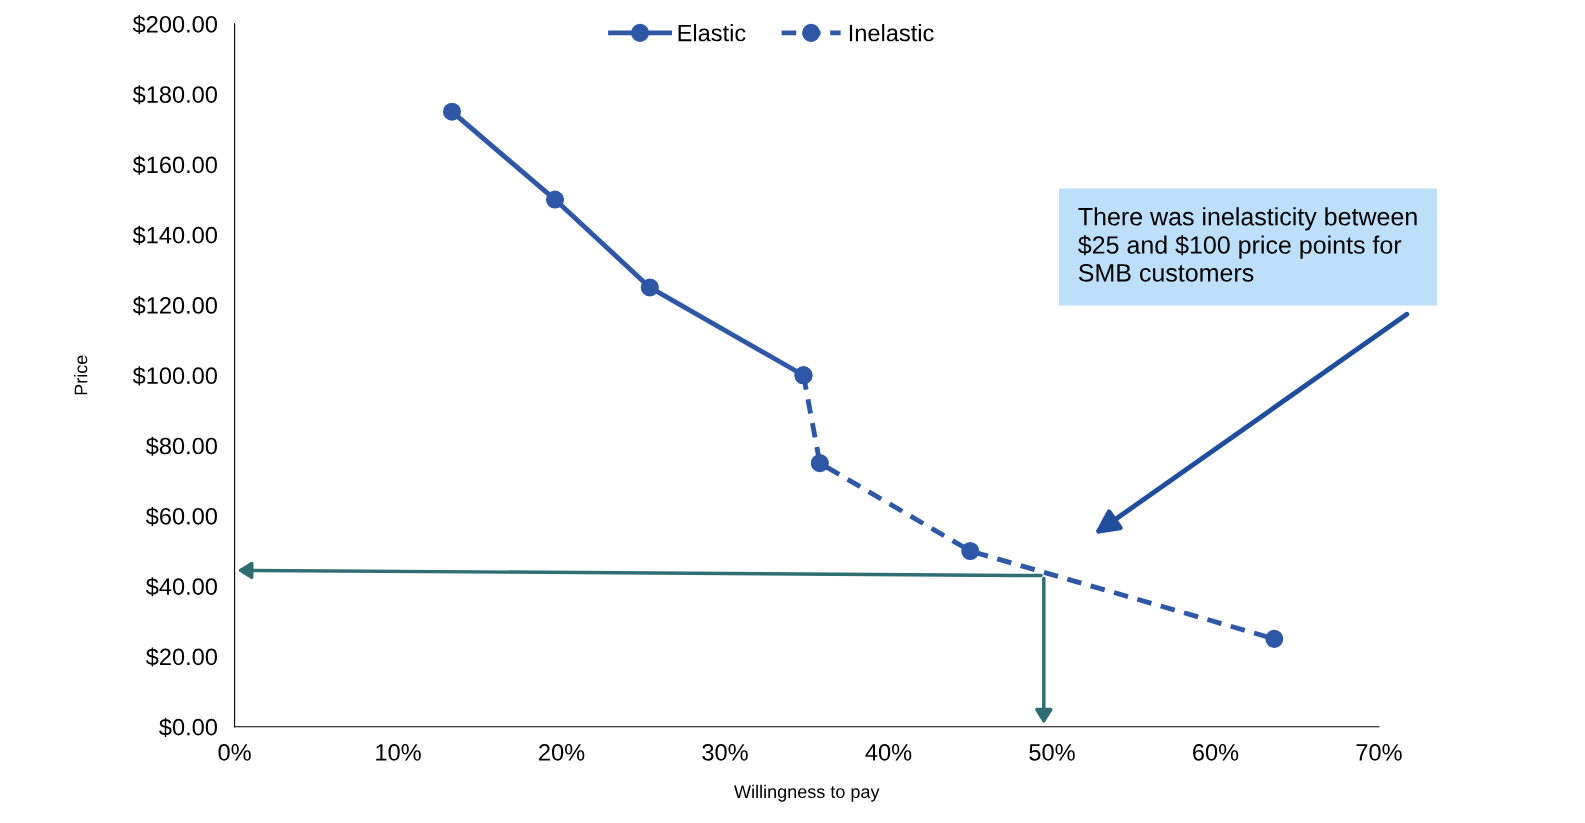  I want to click on x-tick-label: 70%, so click(1379, 752).